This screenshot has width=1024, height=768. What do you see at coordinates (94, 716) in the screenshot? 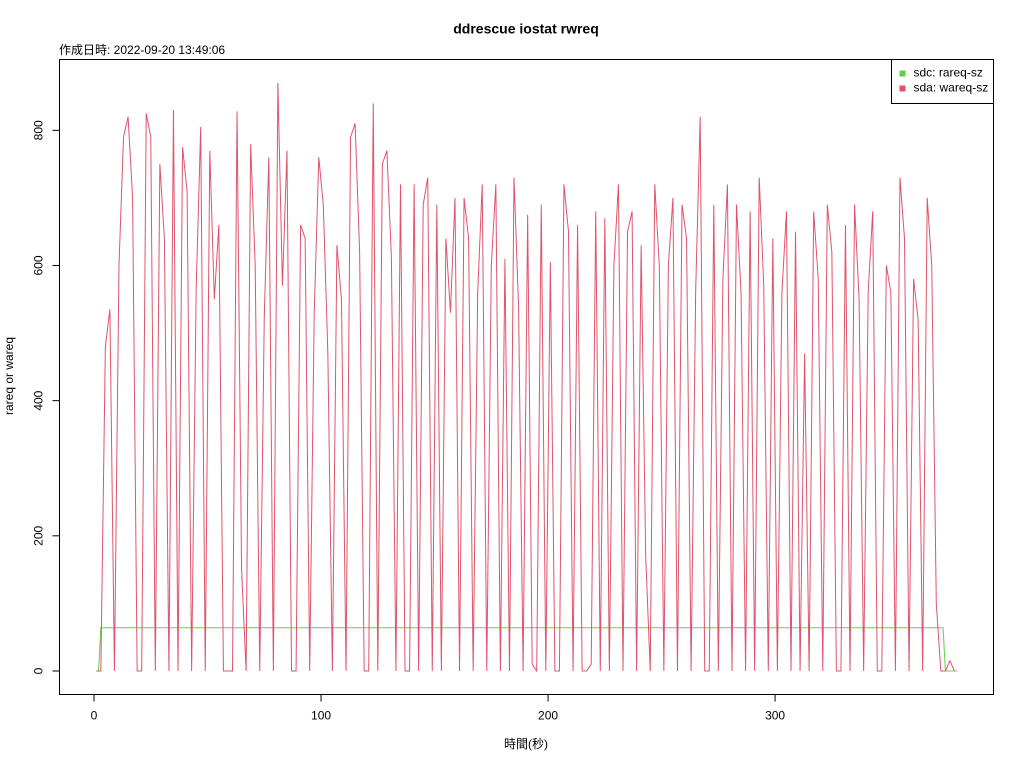
I see `x-tick-label: 0` at bounding box center [94, 716].